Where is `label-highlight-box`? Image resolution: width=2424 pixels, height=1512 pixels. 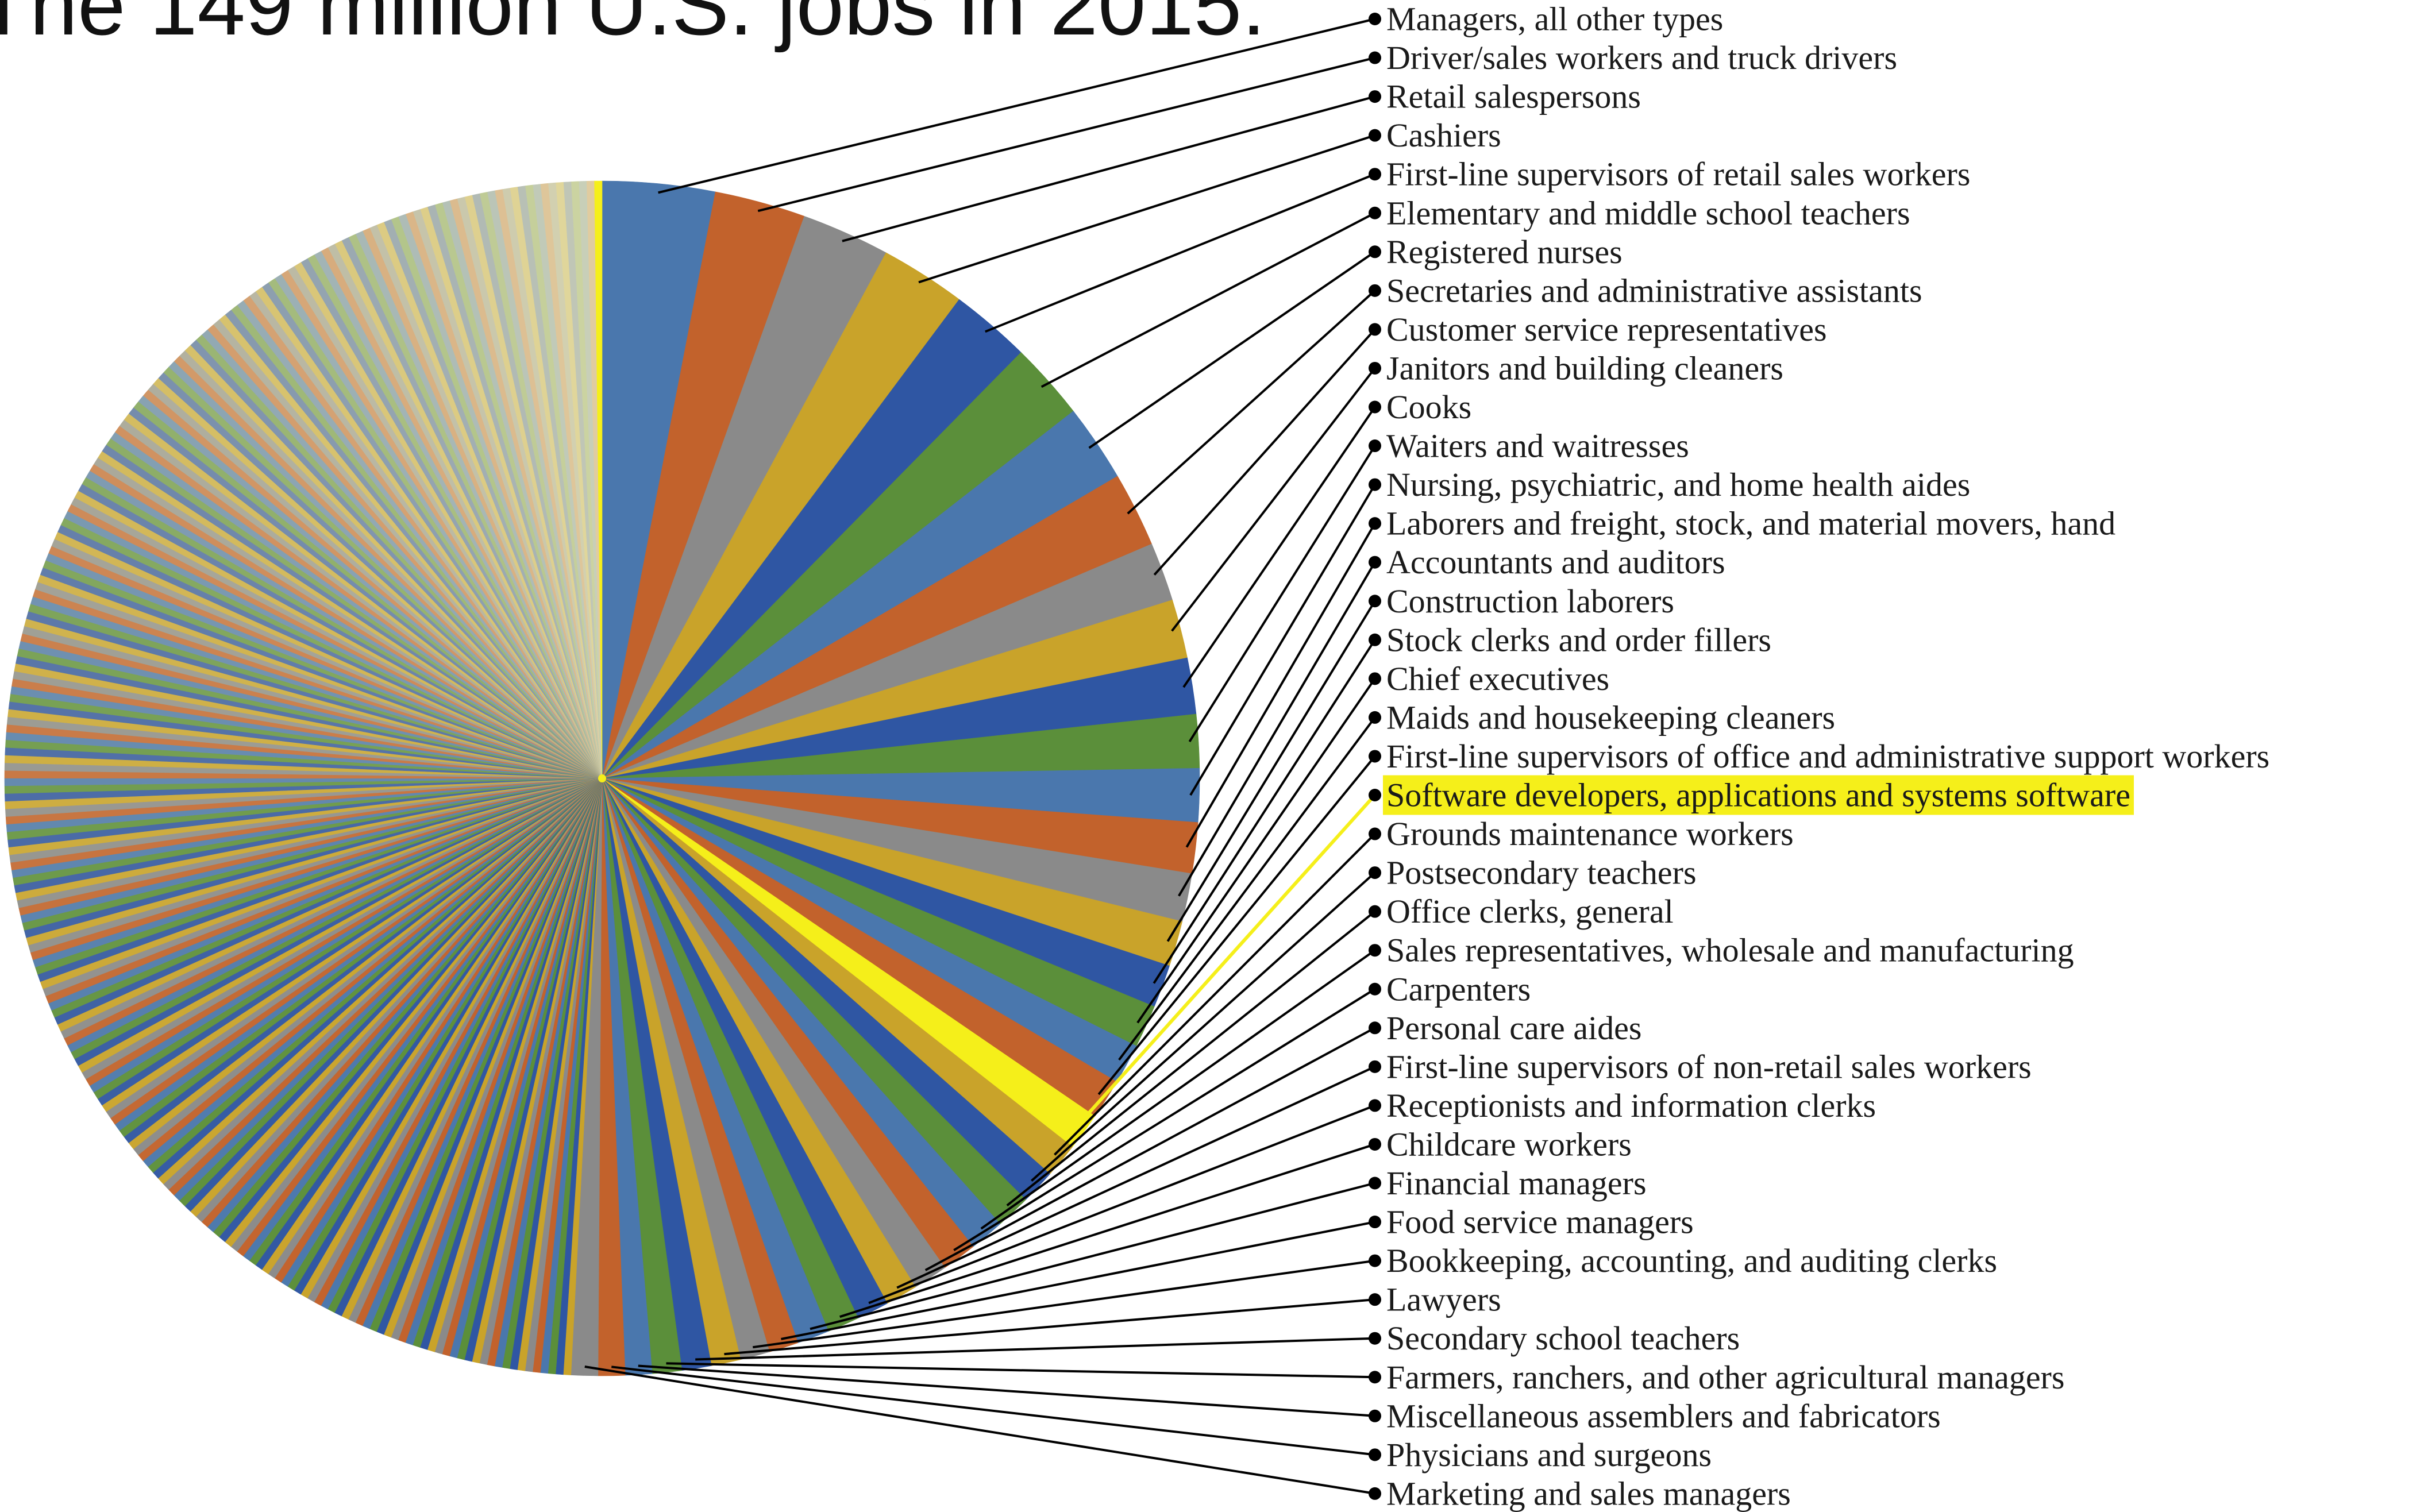
label-highlight-box is located at coordinates (1758, 795).